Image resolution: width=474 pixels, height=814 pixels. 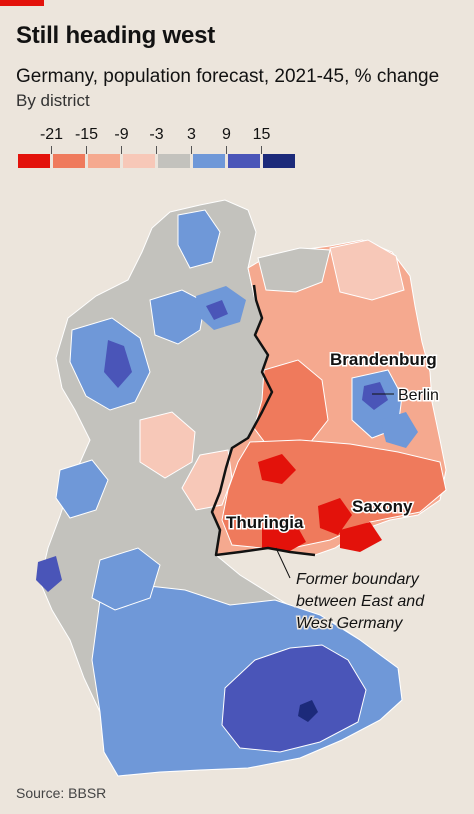 I want to click on munich-darkest, so click(x=308, y=711).